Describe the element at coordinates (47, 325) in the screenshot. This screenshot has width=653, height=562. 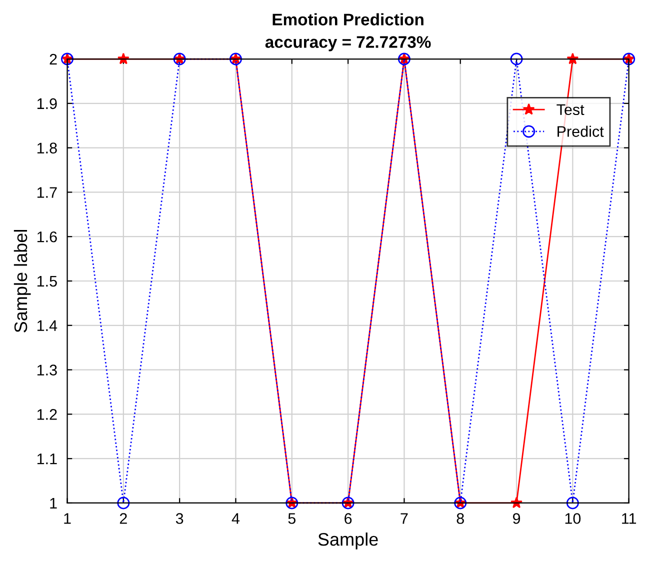
I see `y-tick-label: 1.4` at that location.